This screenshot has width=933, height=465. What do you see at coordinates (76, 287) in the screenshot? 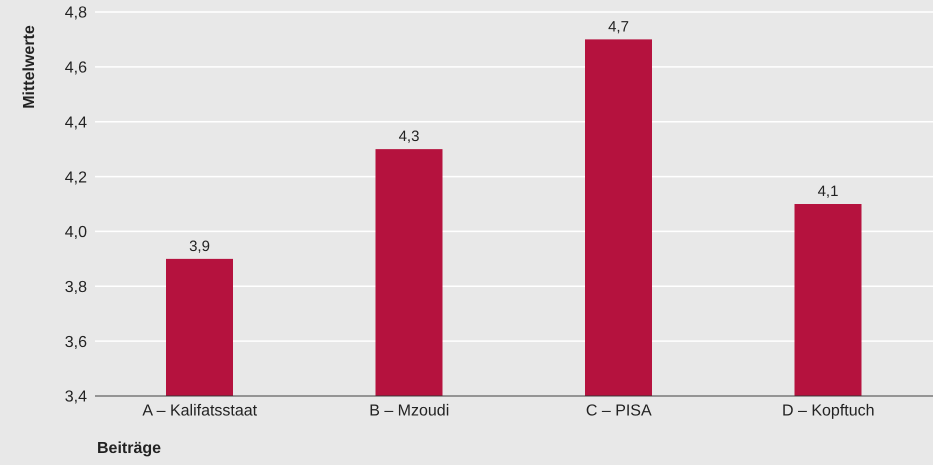
I see `y-tick-label: 3,8` at bounding box center [76, 287].